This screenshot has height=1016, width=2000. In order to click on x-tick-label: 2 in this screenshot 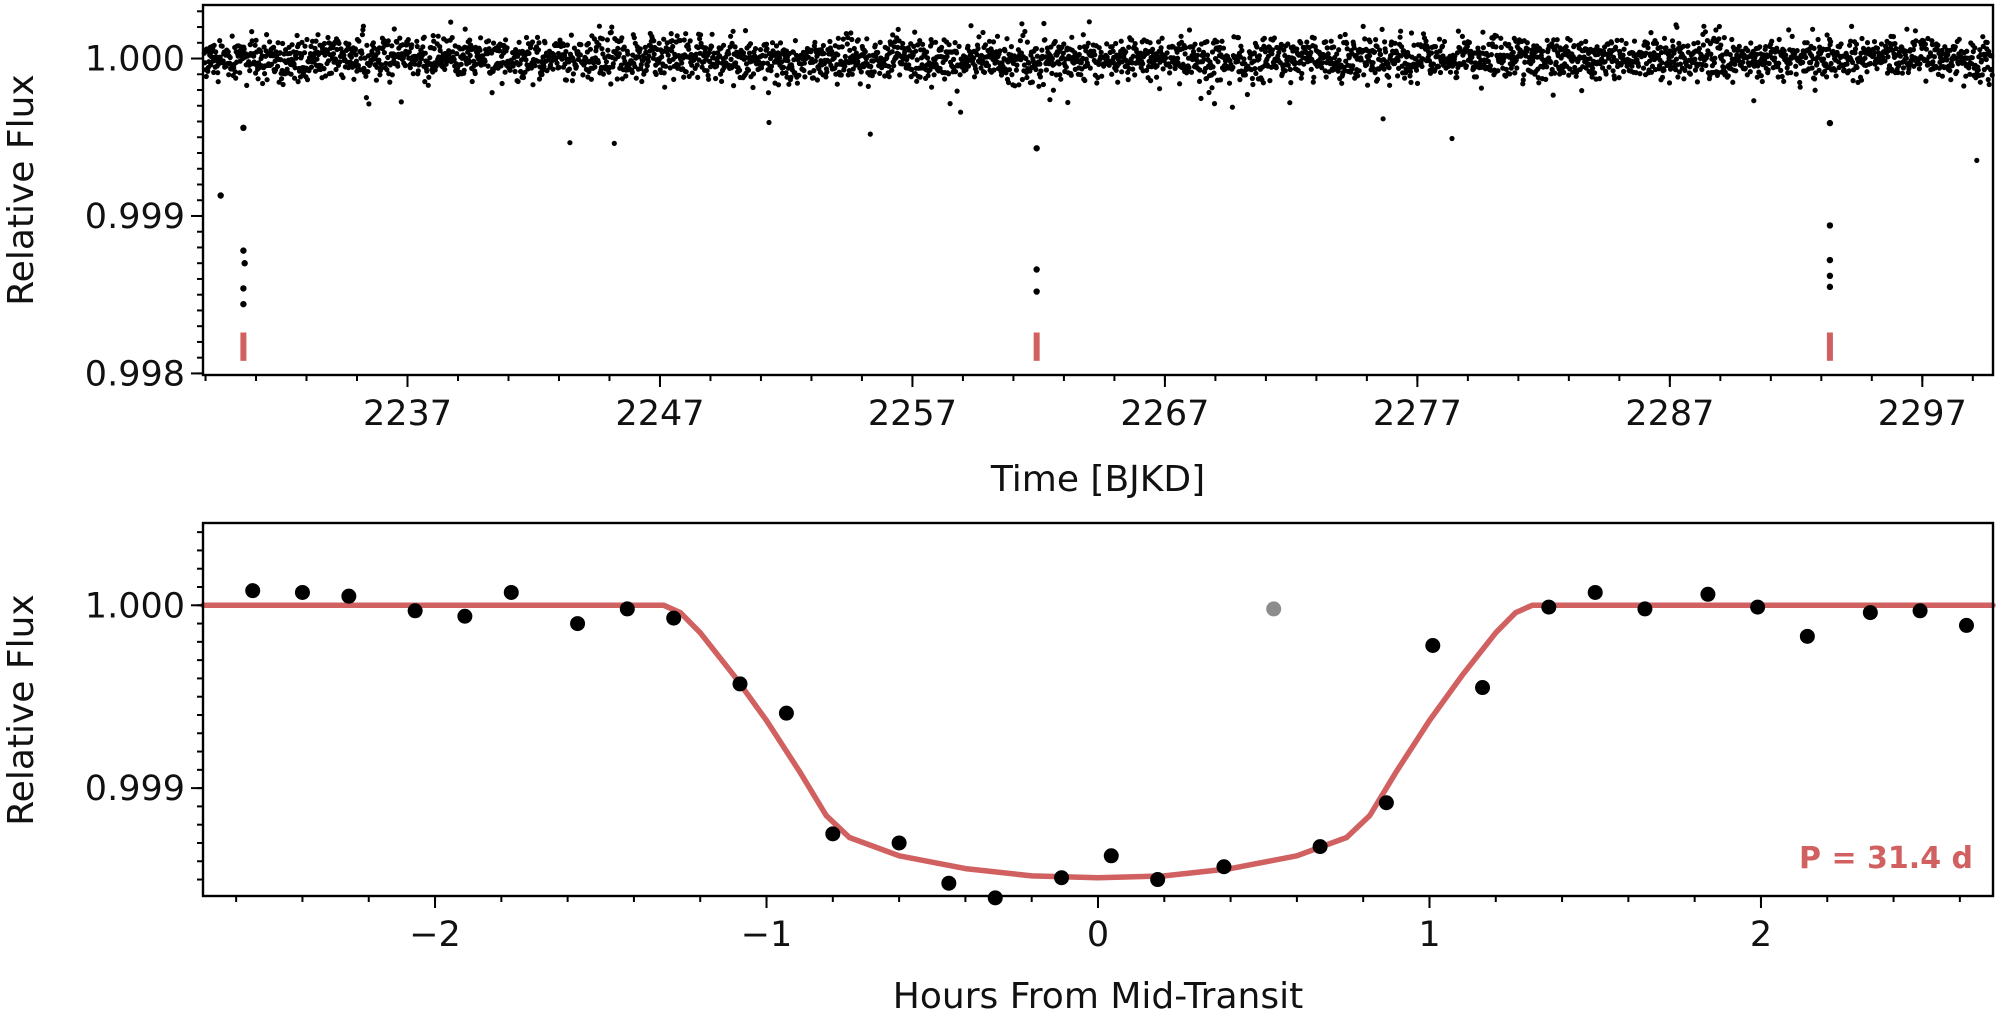, I will do `click(1761, 935)`.